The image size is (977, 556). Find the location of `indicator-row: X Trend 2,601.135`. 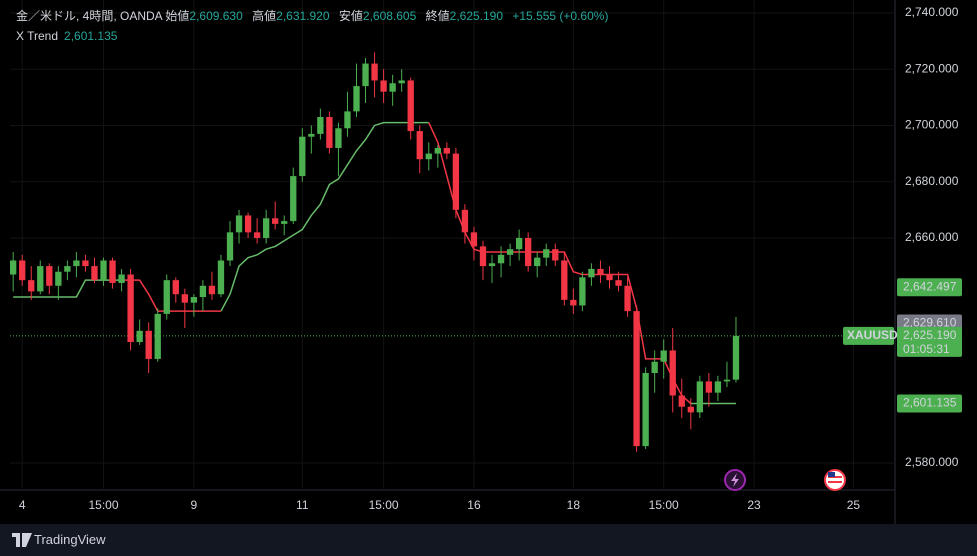

indicator-row: X Trend 2,601.135 is located at coordinates (315, 36).